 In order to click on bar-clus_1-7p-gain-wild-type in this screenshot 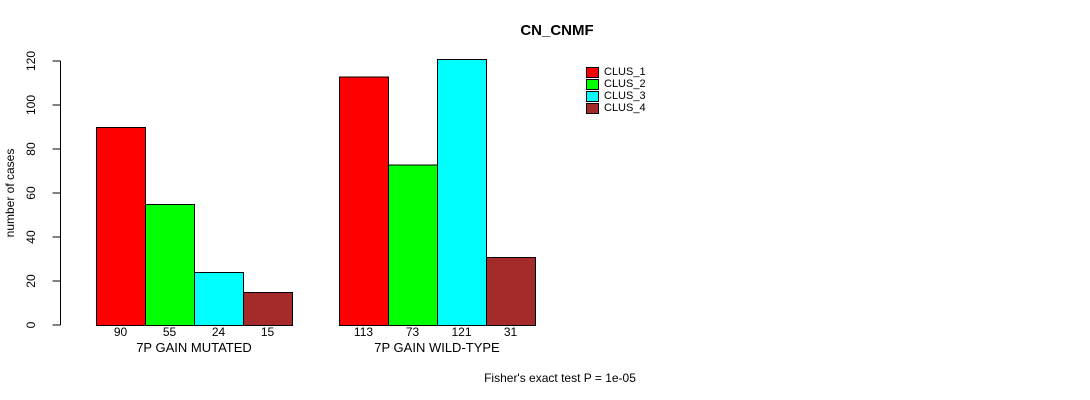, I will do `click(364, 201)`.